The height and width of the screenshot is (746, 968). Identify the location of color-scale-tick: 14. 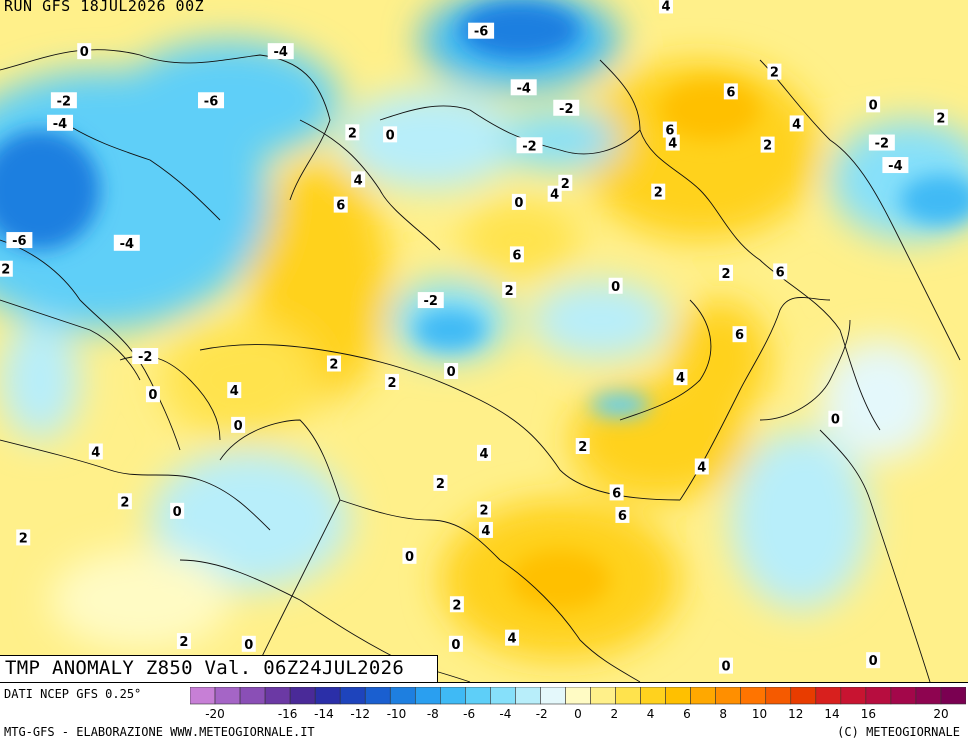
(831, 713).